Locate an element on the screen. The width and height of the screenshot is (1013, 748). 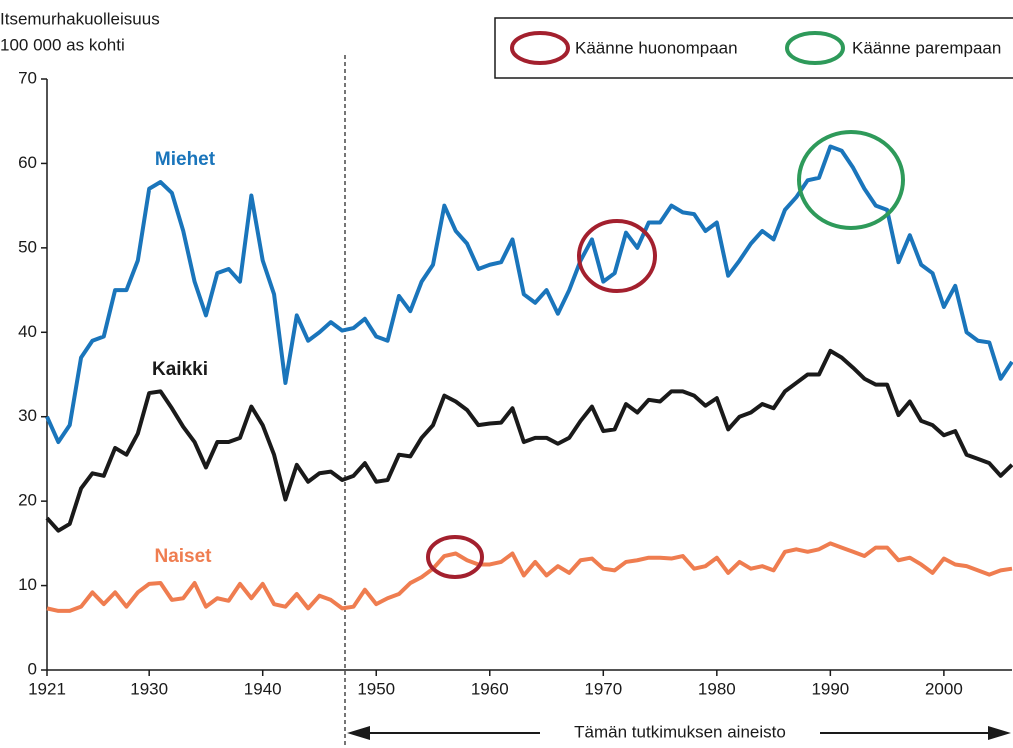
y-tick-label: 30 is located at coordinates (27, 415).